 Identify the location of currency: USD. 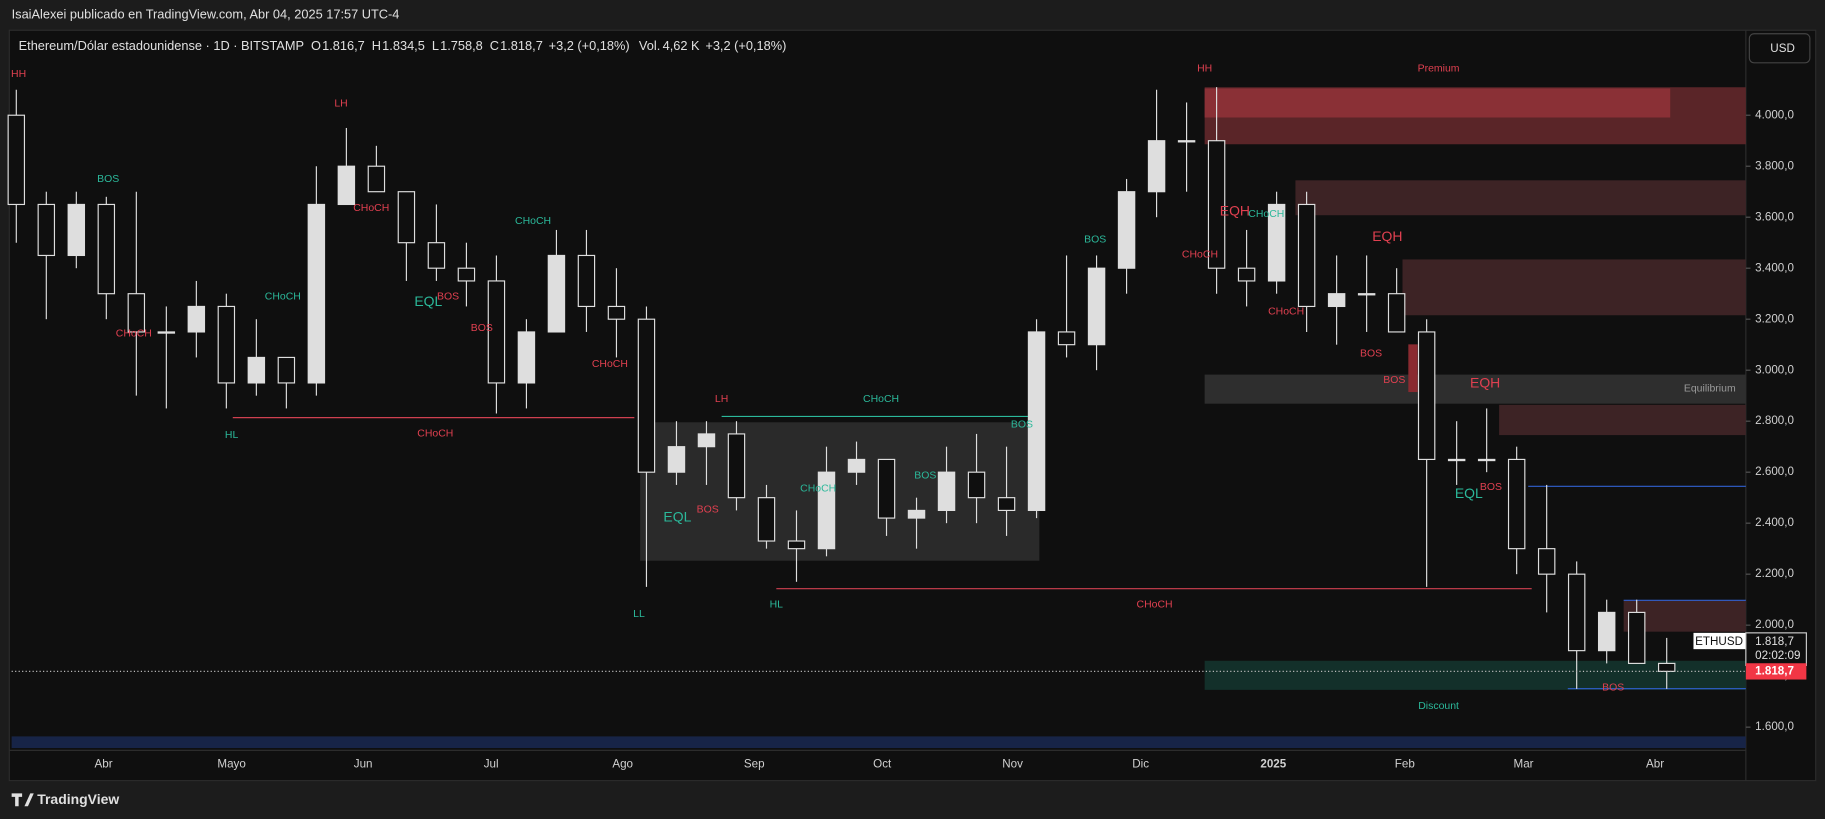
(1782, 48).